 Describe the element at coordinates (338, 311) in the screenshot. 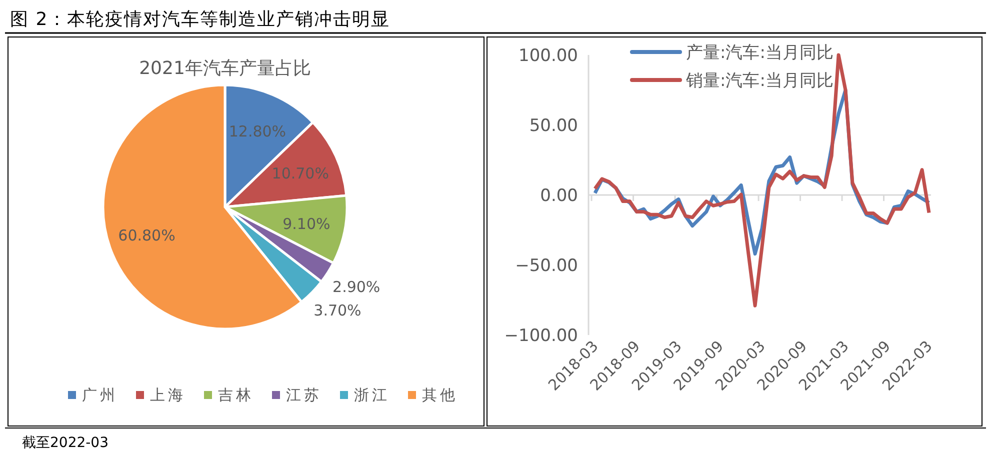

I see `data-label: 3.70%` at that location.